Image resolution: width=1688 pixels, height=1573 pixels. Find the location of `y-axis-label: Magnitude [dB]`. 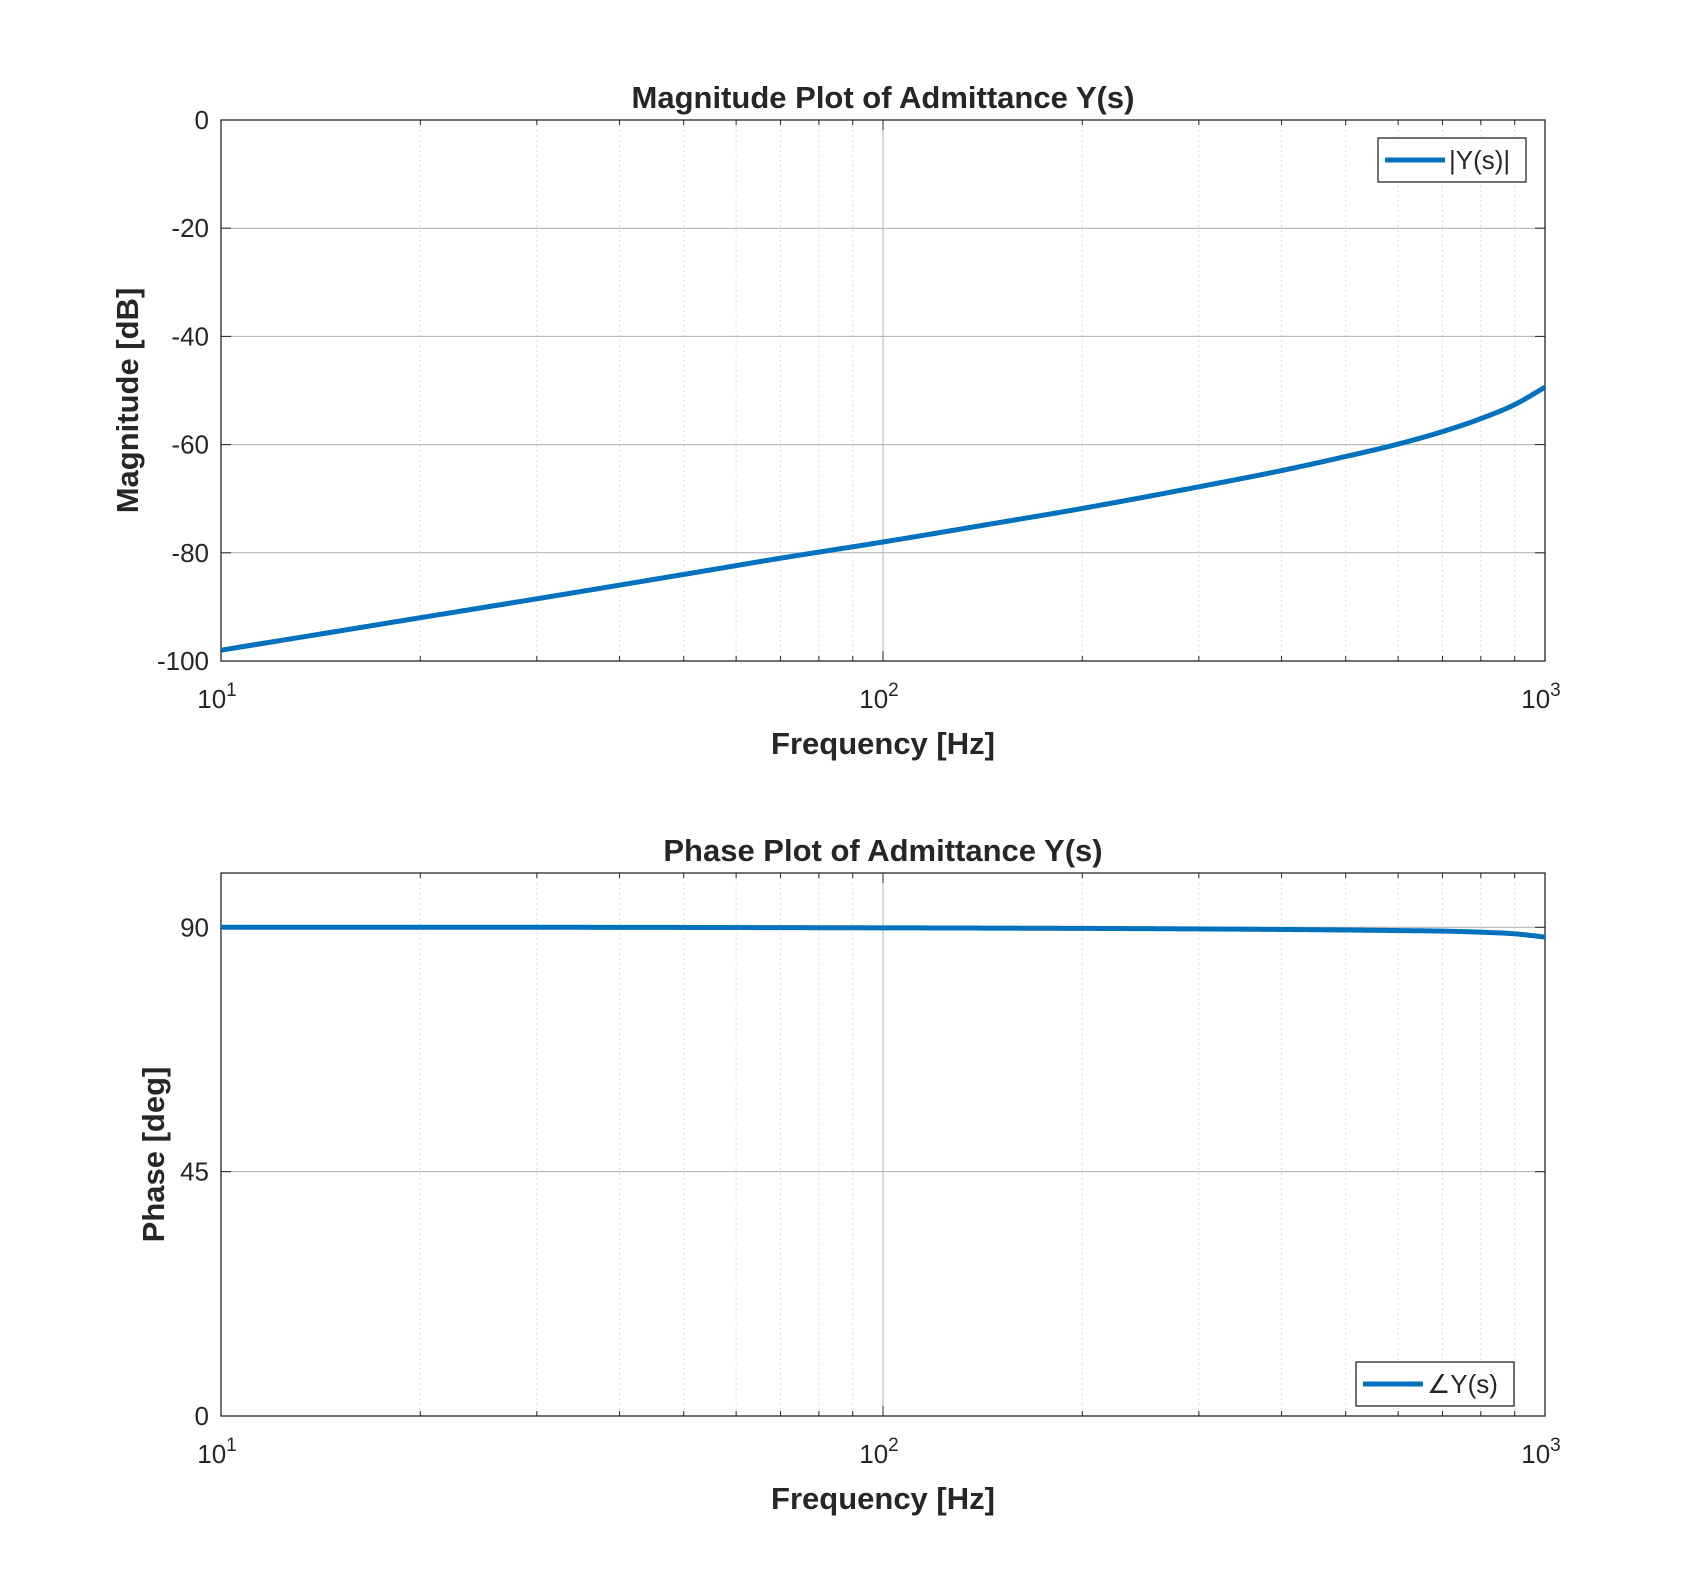

y-axis-label: Magnitude [dB] is located at coordinates (127, 401).